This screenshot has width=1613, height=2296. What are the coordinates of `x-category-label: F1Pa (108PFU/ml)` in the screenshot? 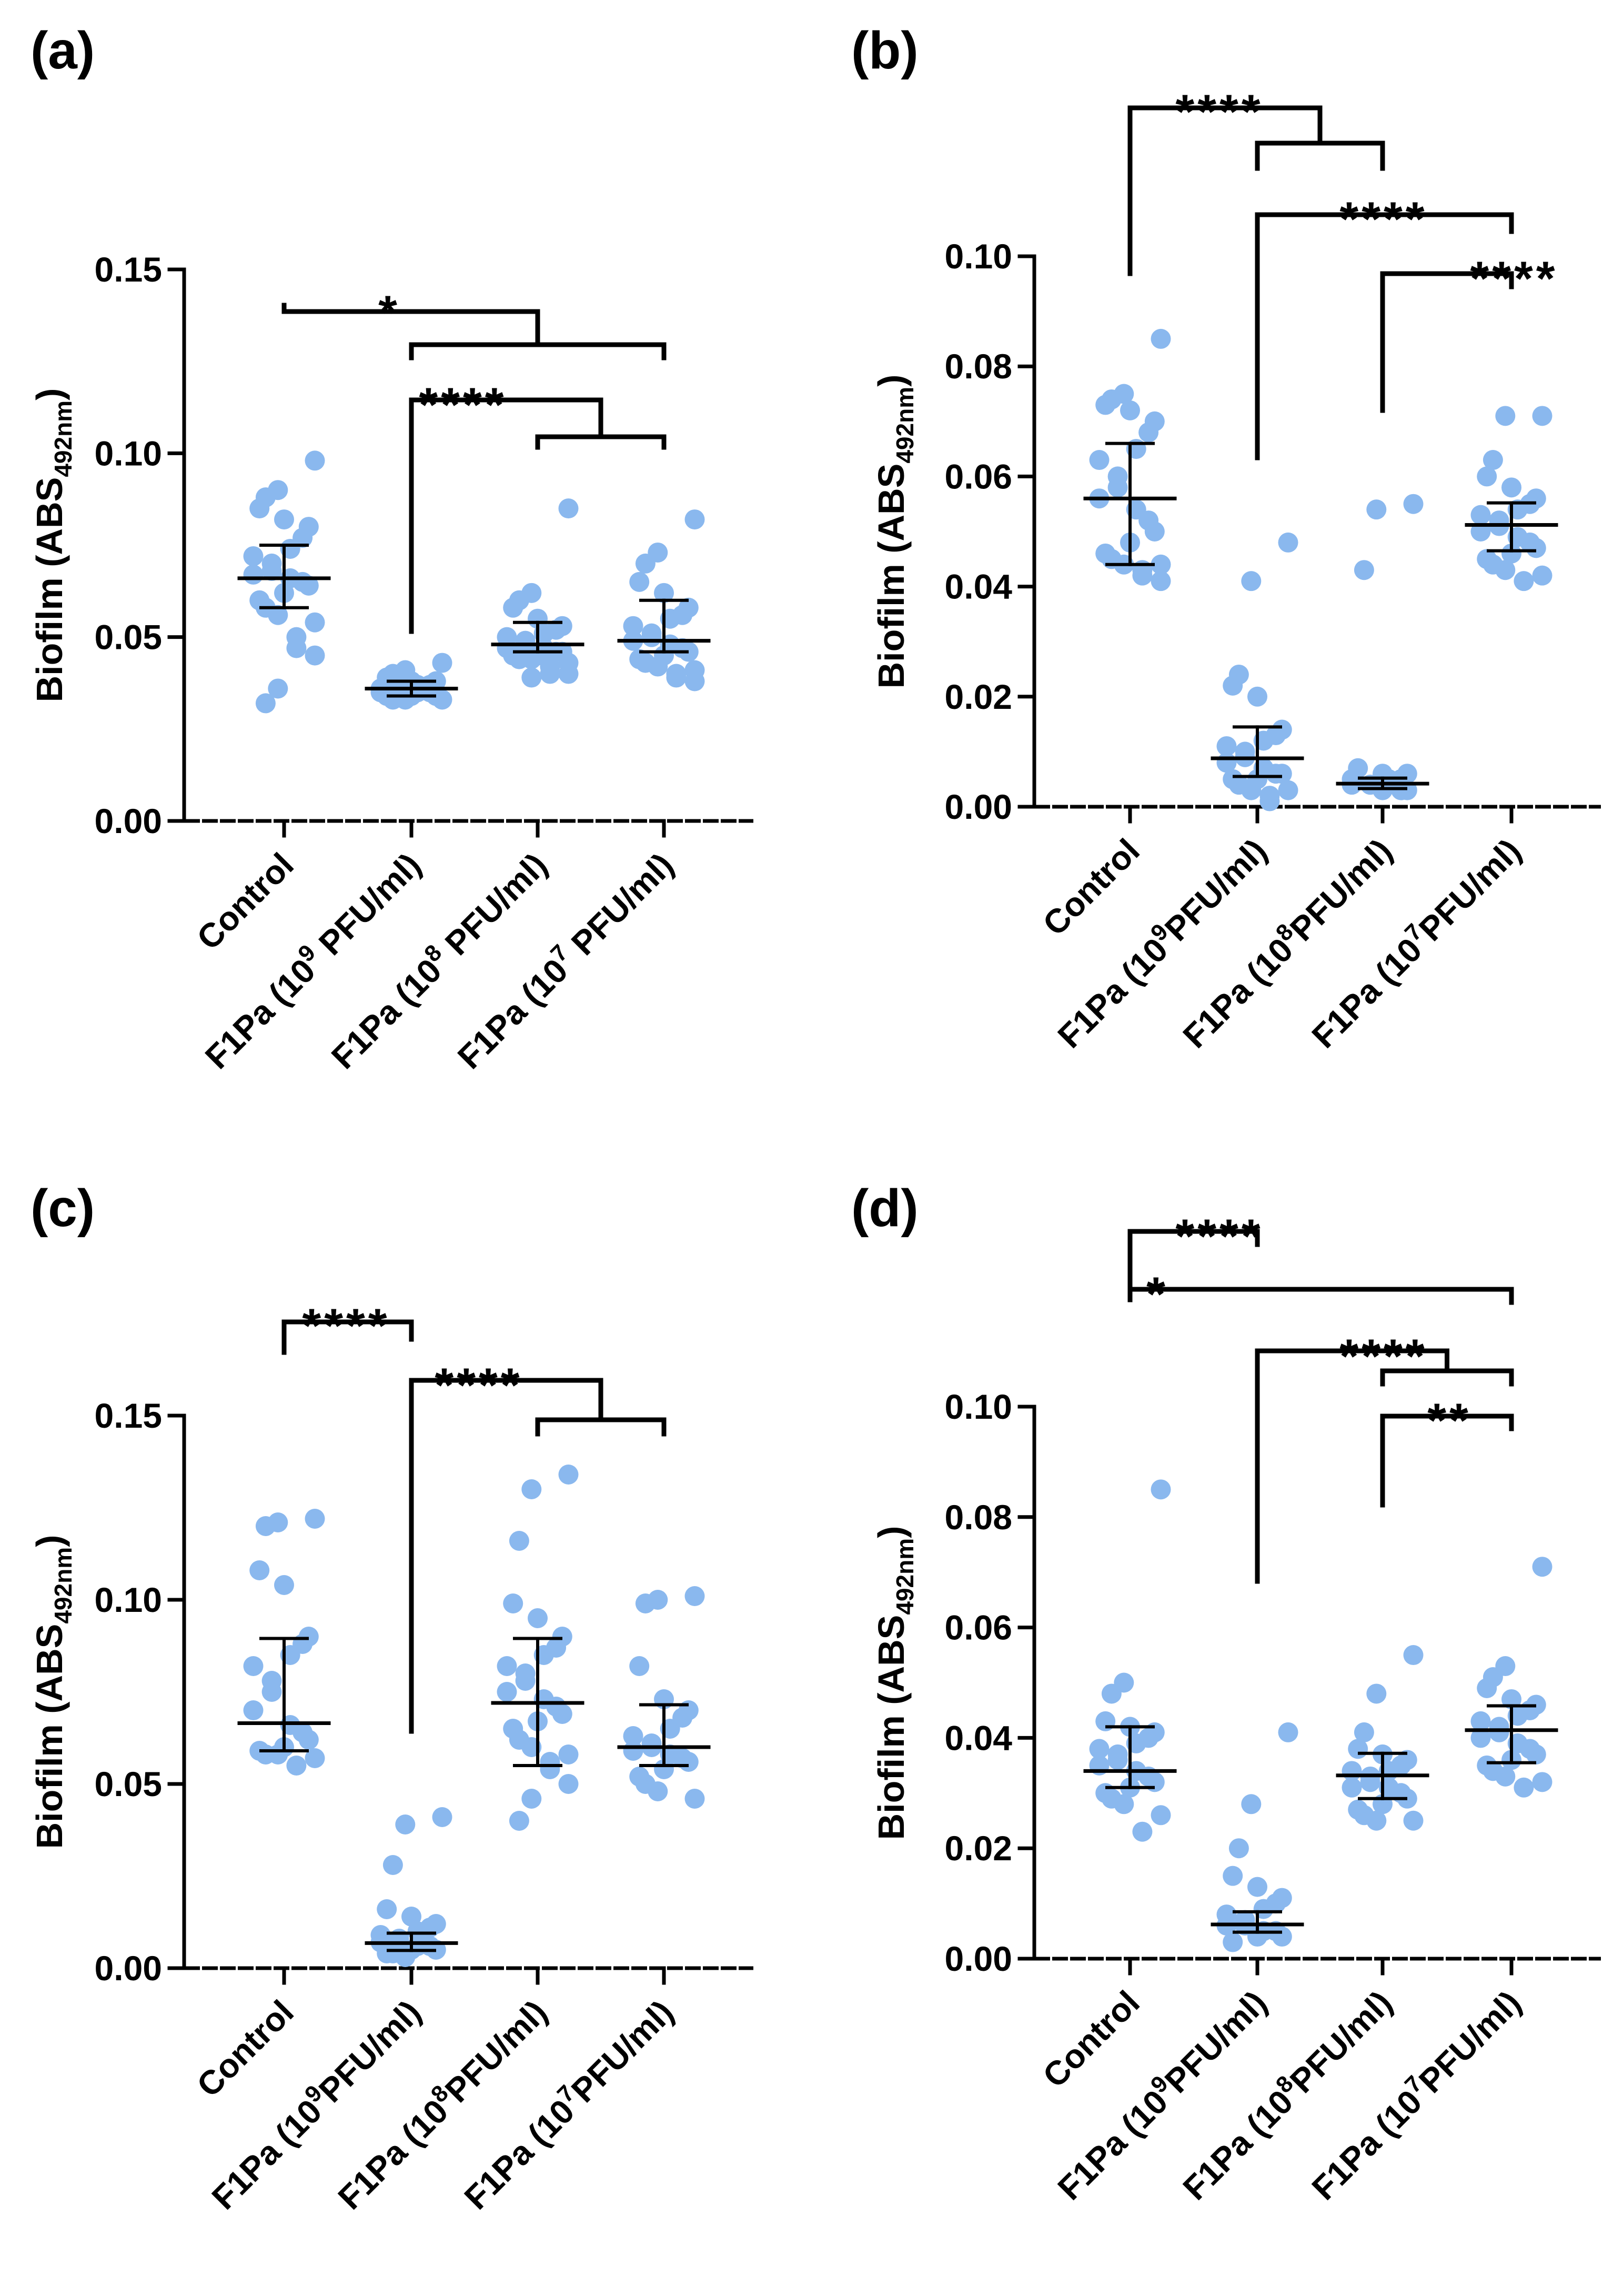 It's located at (1286, 942).